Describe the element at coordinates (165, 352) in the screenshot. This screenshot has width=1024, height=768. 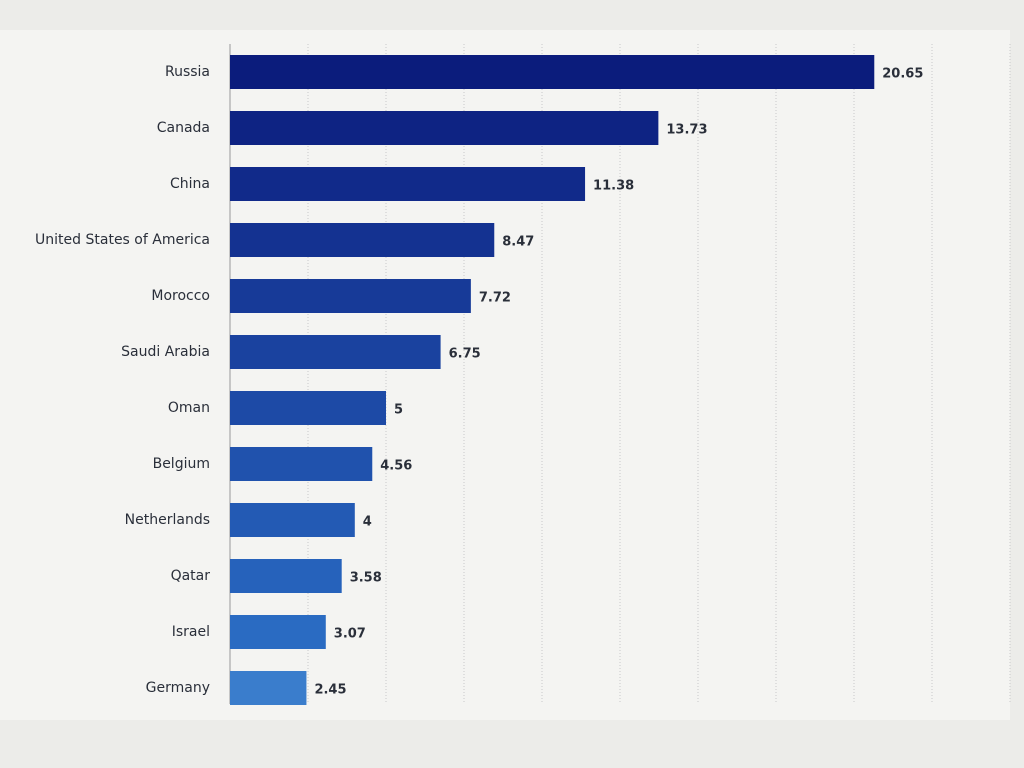
I see `y-tick-label: Saudi Arabia` at that location.